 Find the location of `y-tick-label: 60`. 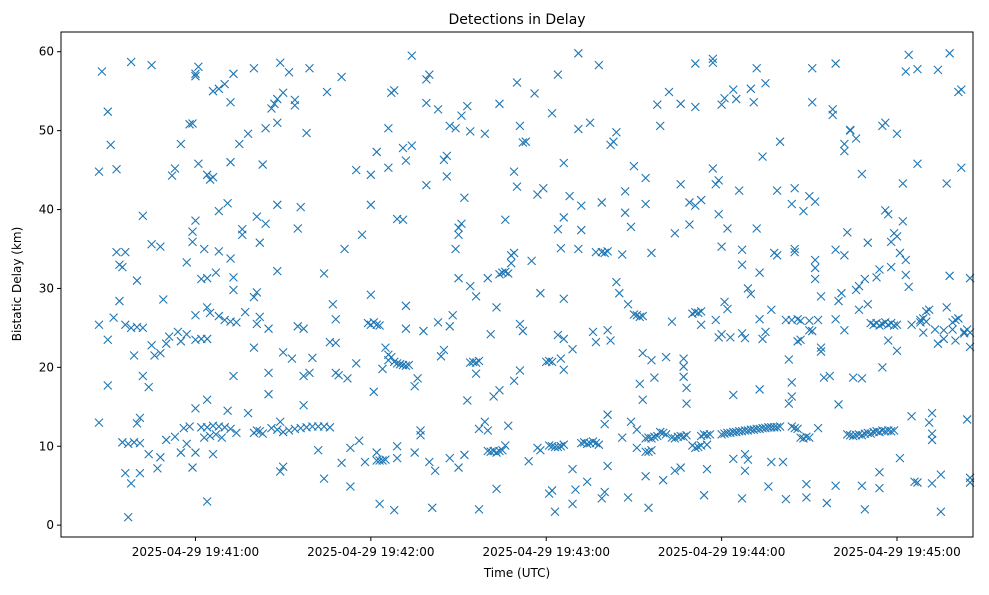

y-tick-label: 60 is located at coordinates (46, 52).